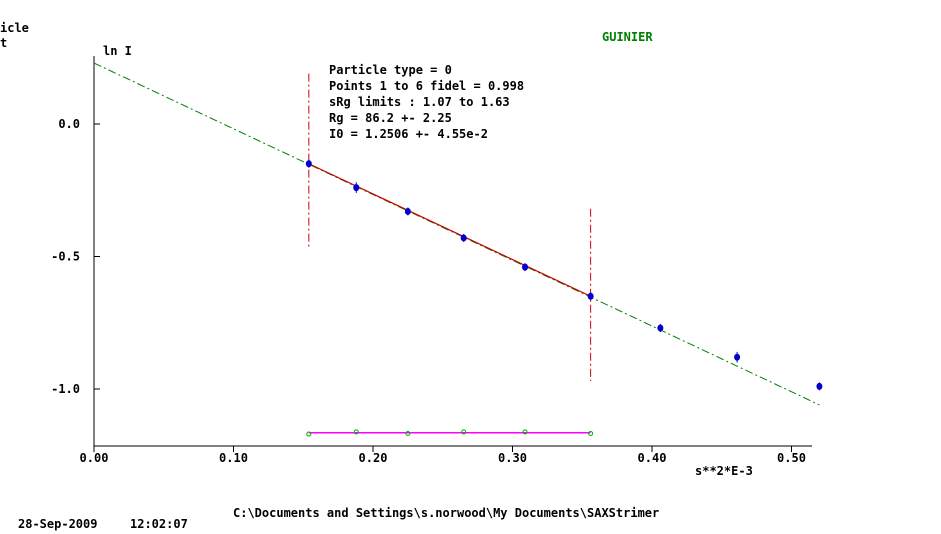  I want to click on cut-off-text-2: t, so click(3, 43).